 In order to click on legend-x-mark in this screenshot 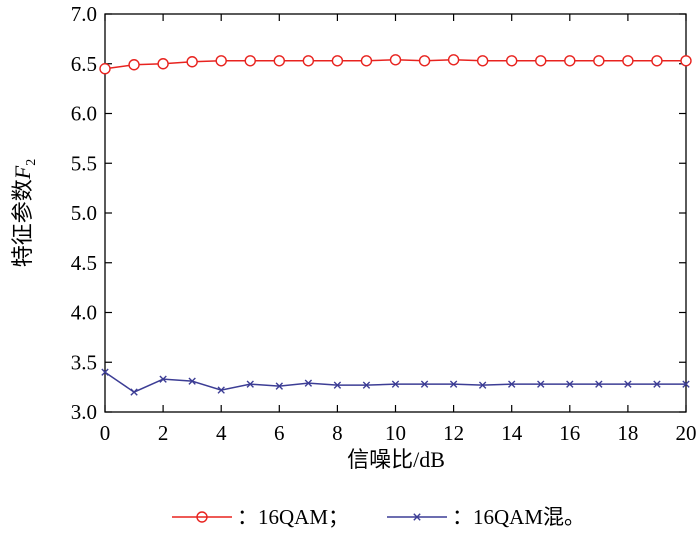, I will do `click(417, 517)`.